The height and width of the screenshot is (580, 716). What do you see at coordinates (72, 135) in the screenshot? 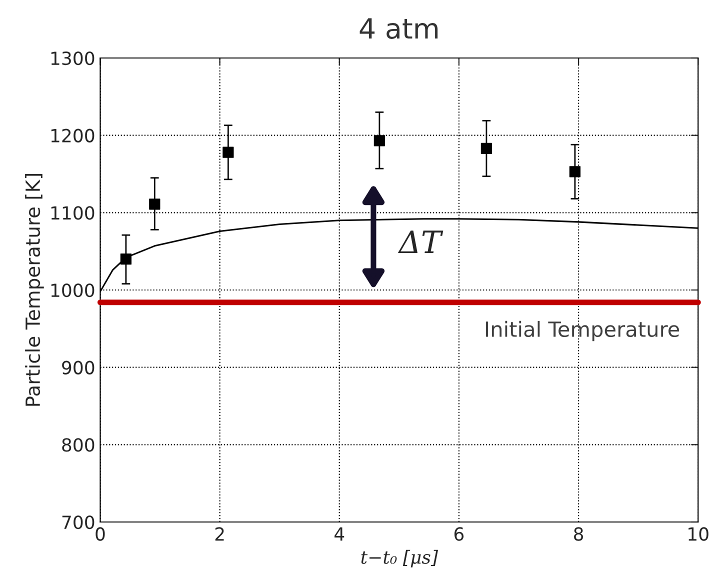
I see `y-tick-label: 1200` at bounding box center [72, 135].